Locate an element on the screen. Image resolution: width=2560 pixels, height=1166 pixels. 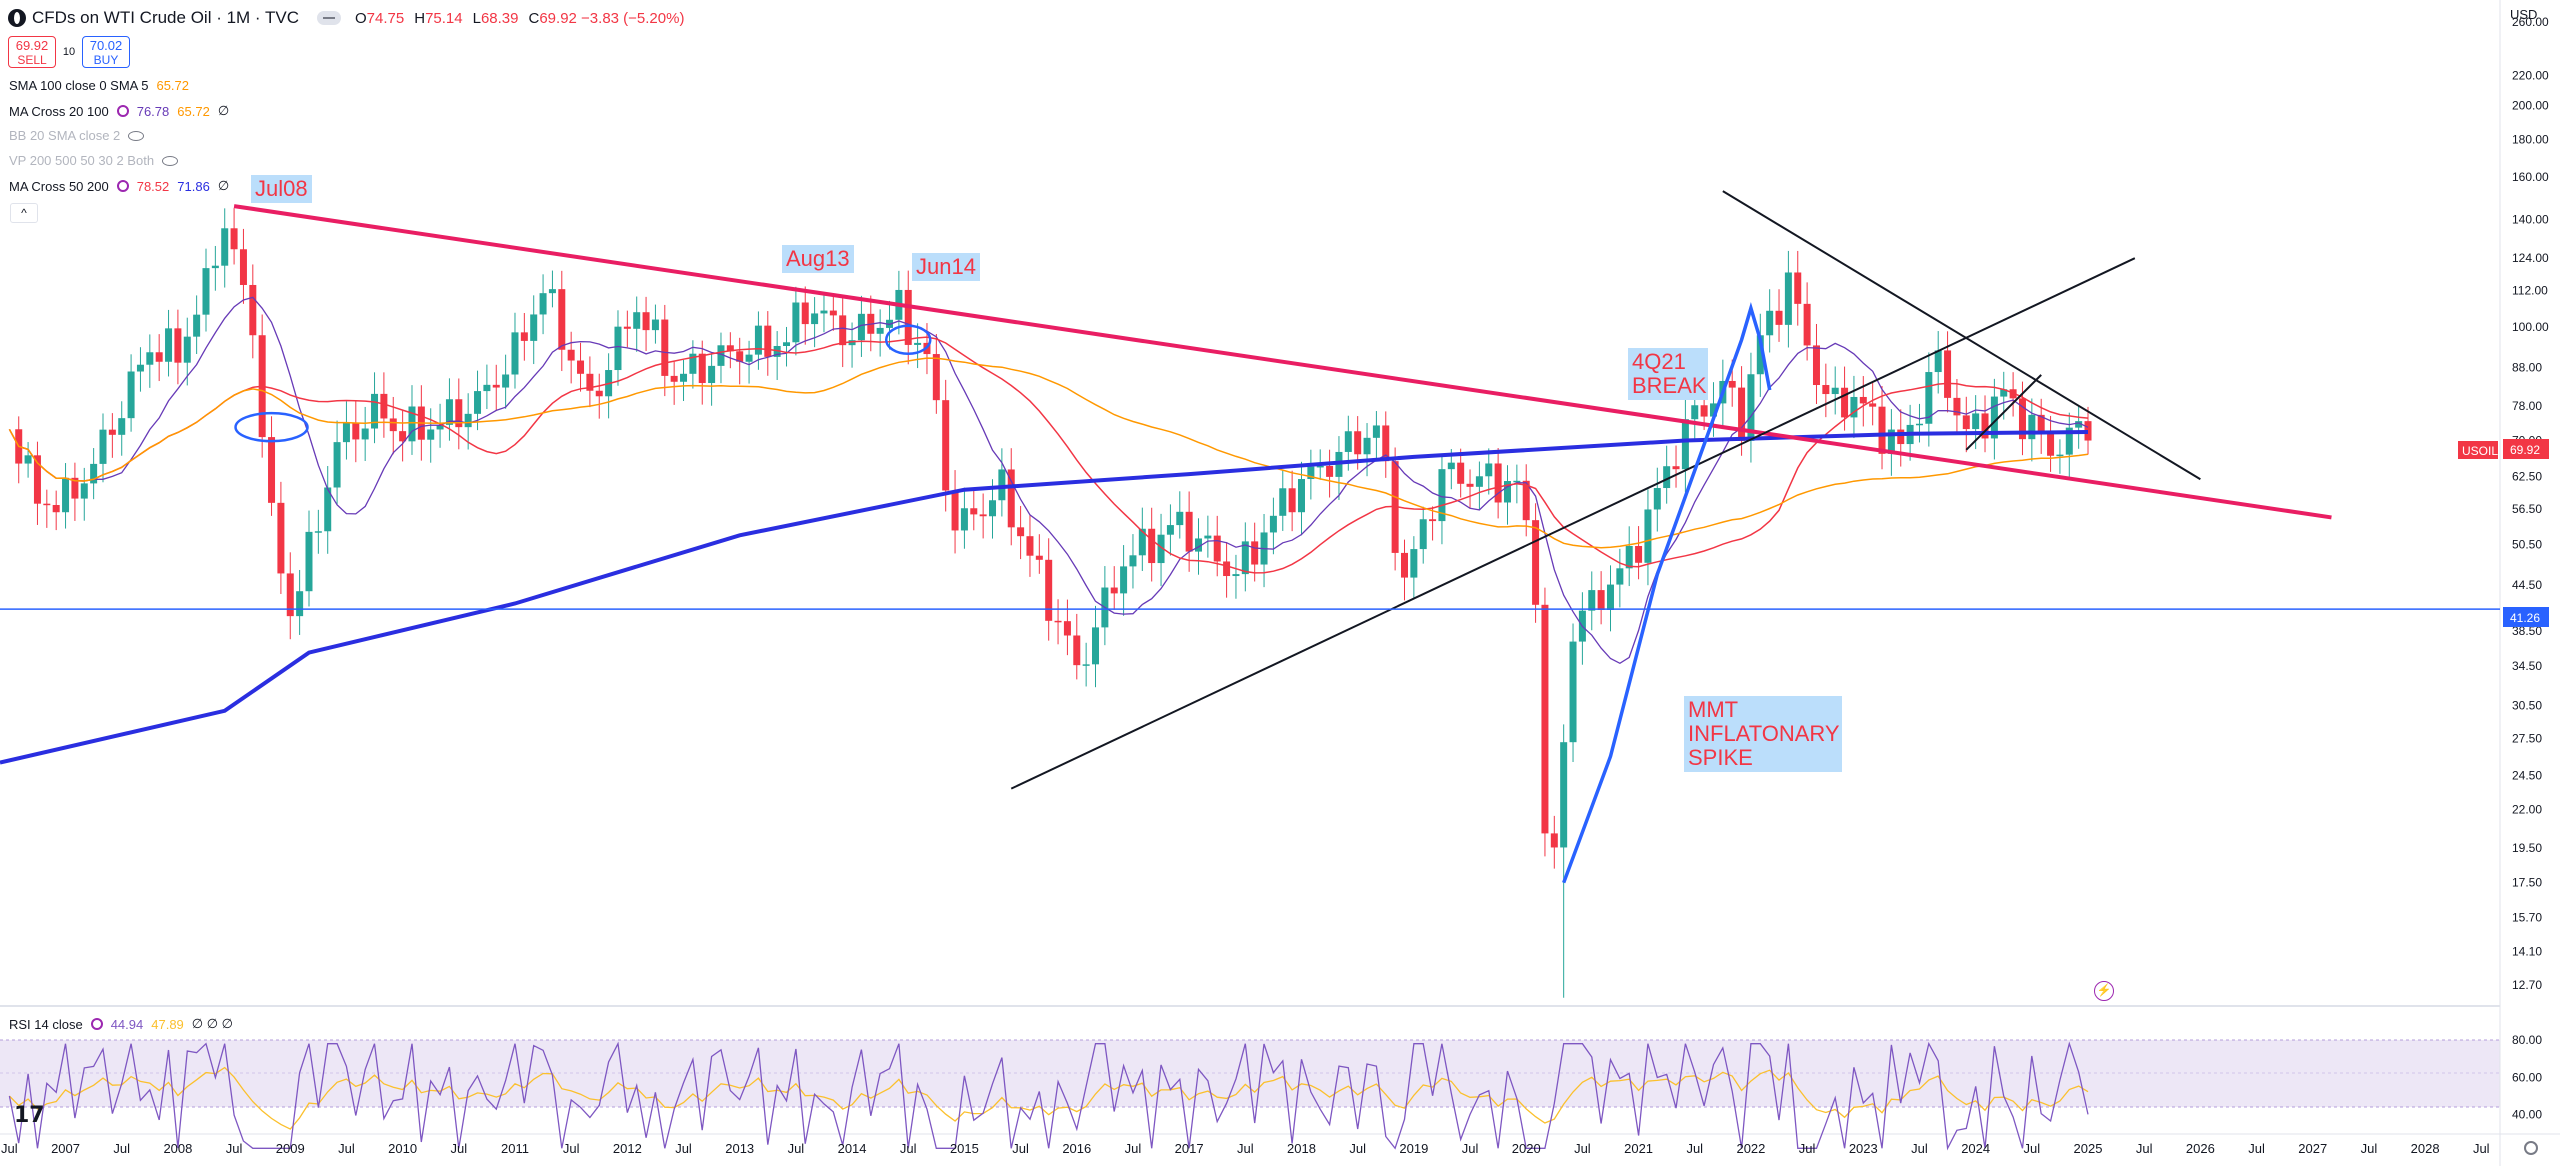
indicator-value: 47.89 is located at coordinates (167, 1024).